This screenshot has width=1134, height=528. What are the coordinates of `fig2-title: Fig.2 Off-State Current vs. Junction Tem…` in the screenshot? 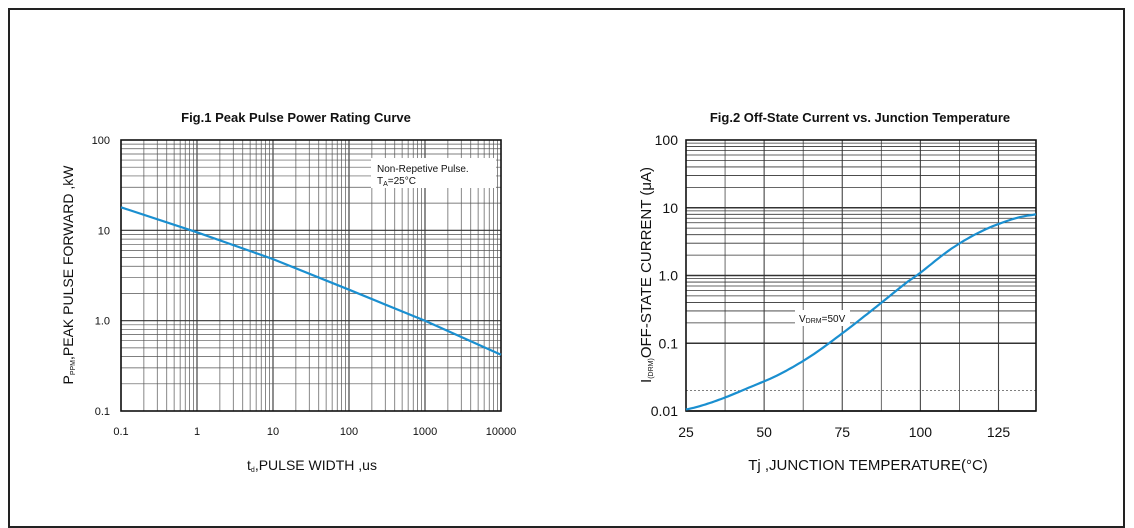 It's located at (860, 117).